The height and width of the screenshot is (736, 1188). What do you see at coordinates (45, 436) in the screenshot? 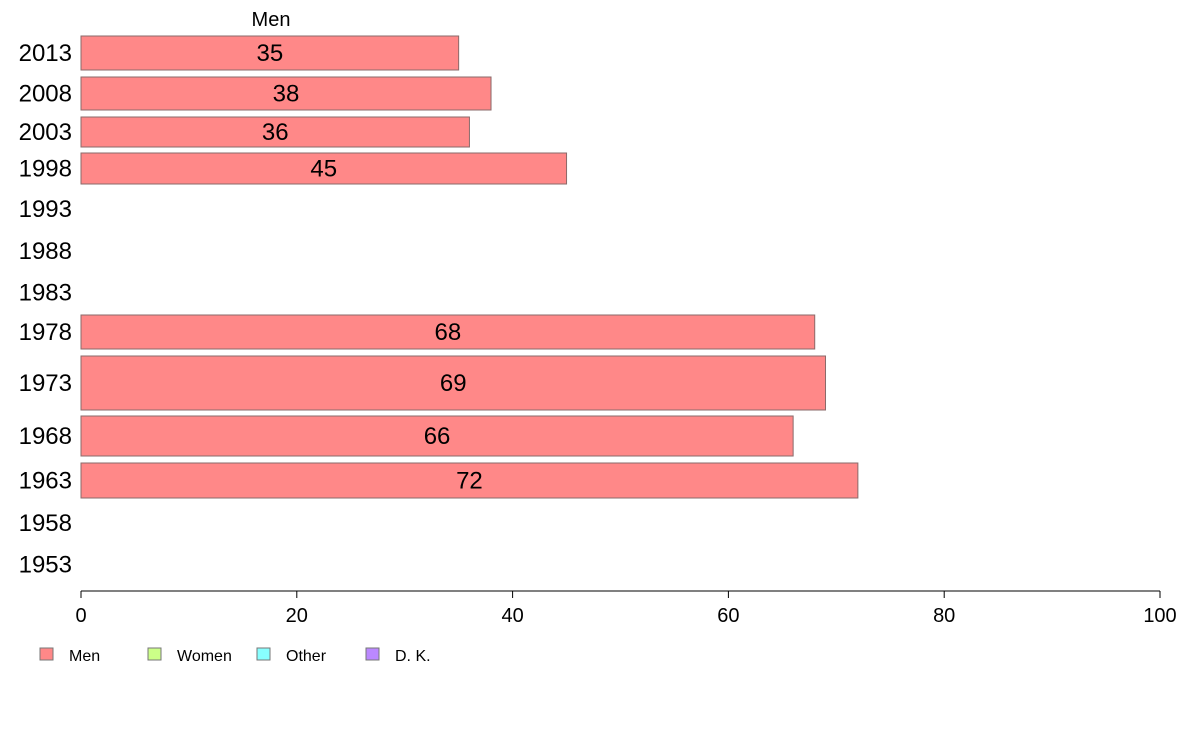
I see `y-tick-label: 1968` at bounding box center [45, 436].